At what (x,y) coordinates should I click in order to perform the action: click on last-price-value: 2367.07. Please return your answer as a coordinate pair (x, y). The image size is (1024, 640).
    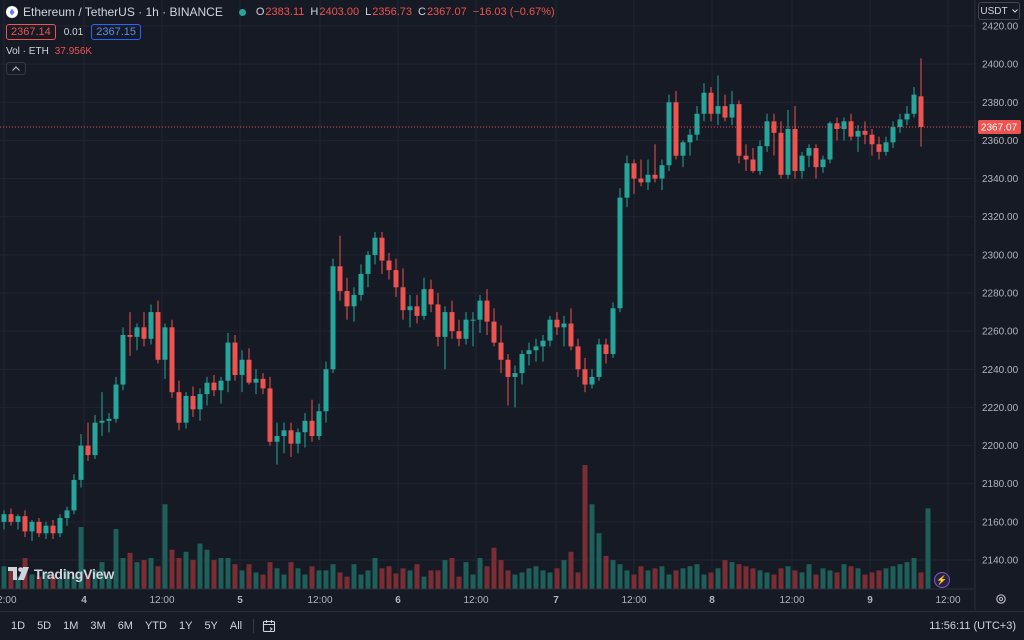
    Looking at the image, I should click on (999, 127).